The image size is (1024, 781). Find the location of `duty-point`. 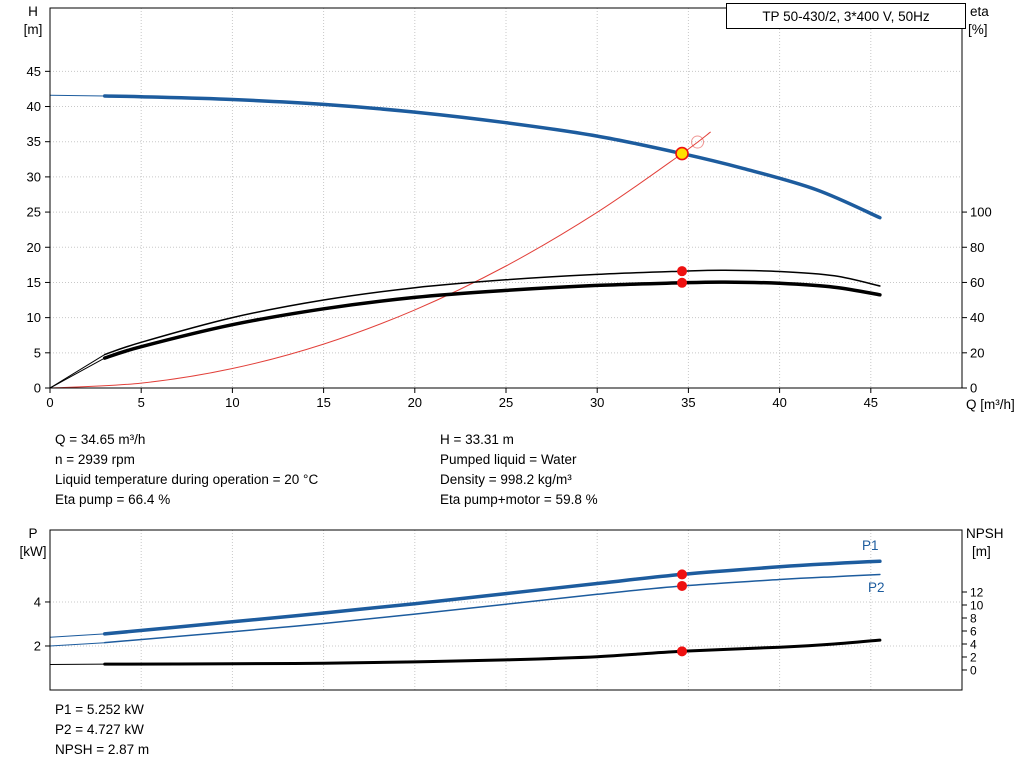

duty-point is located at coordinates (682, 153).